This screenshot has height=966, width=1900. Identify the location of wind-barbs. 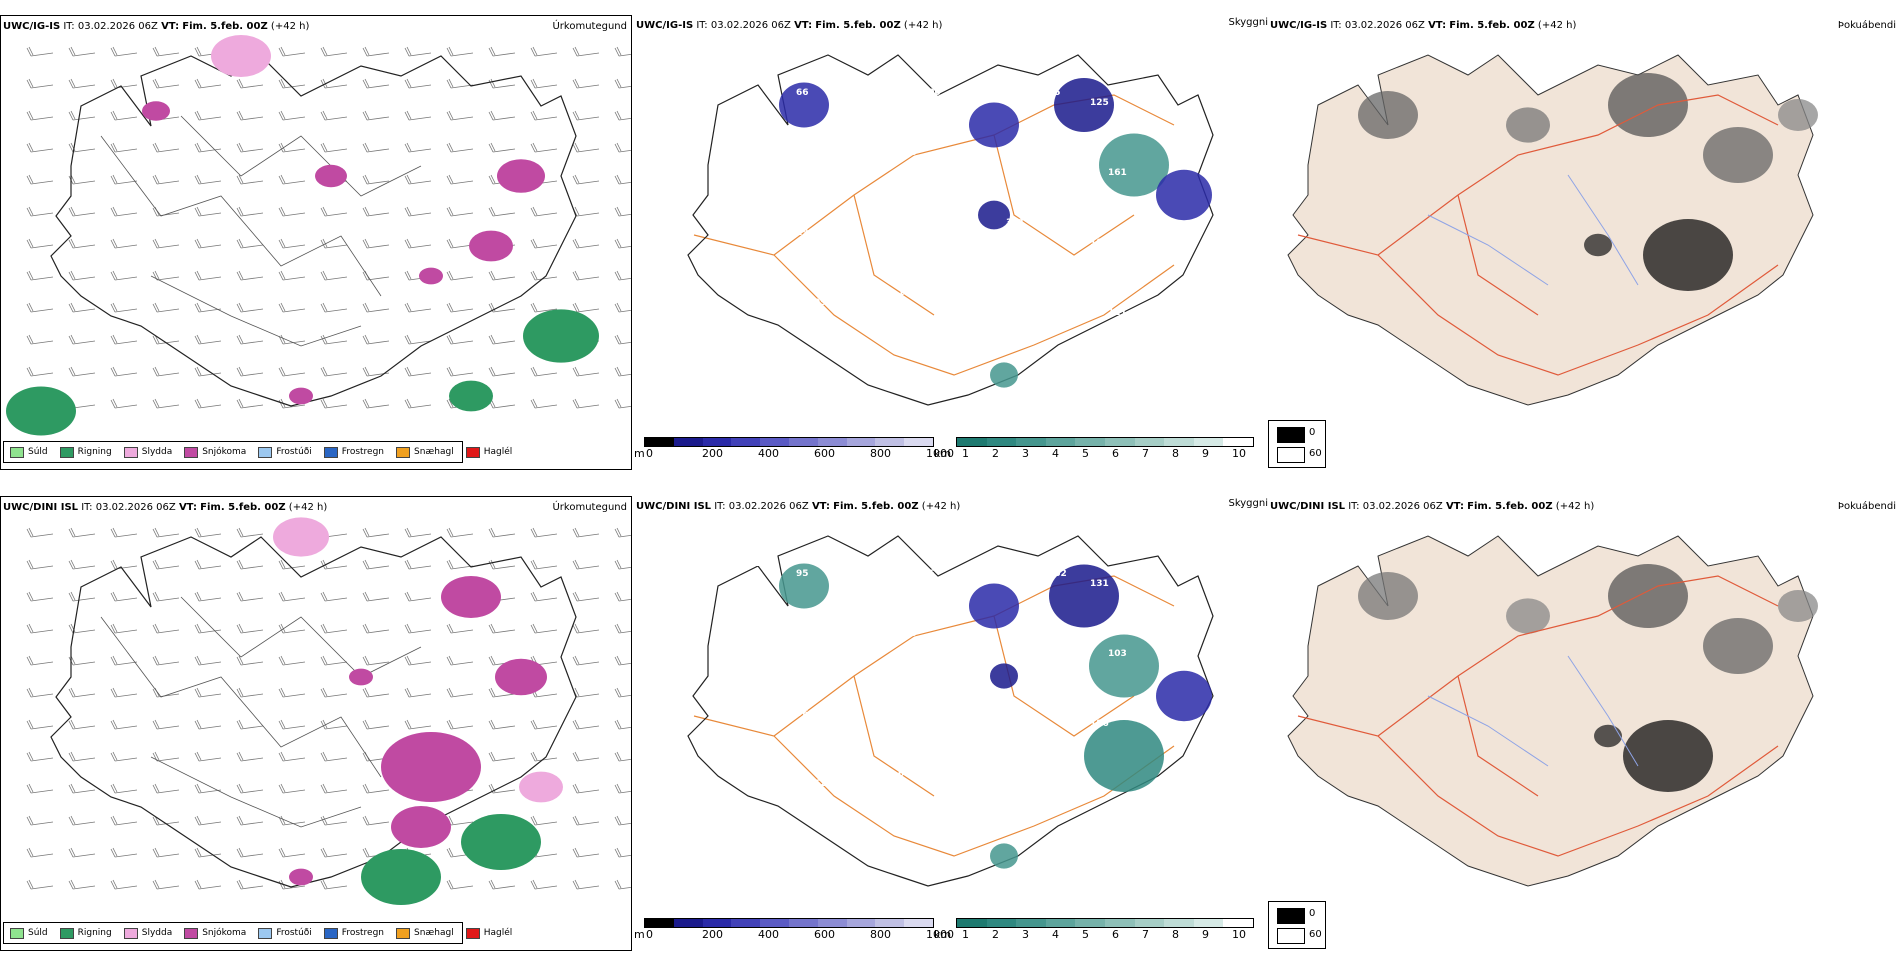
(328, 708).